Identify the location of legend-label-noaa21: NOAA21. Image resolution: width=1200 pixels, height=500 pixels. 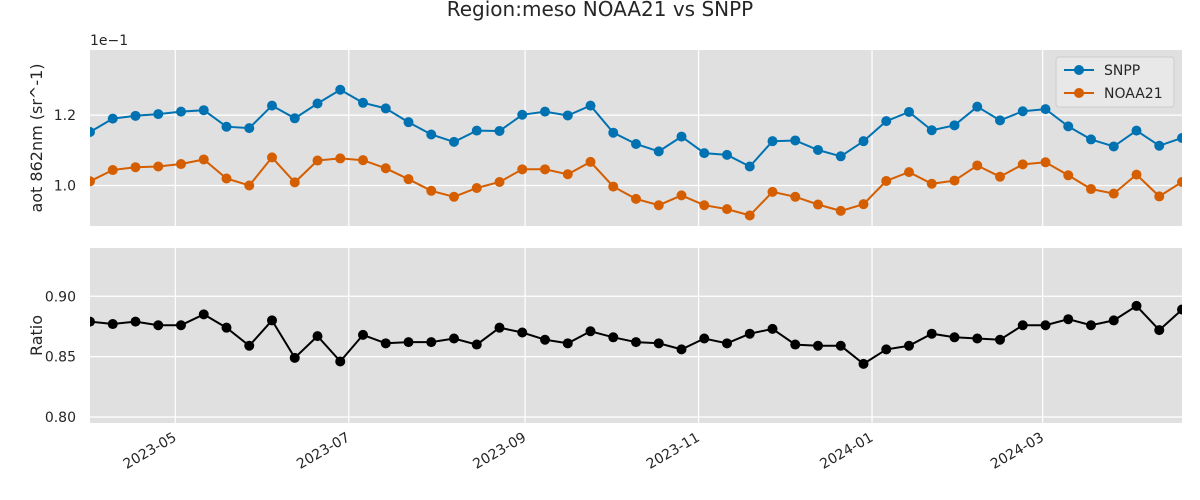
(1133, 94).